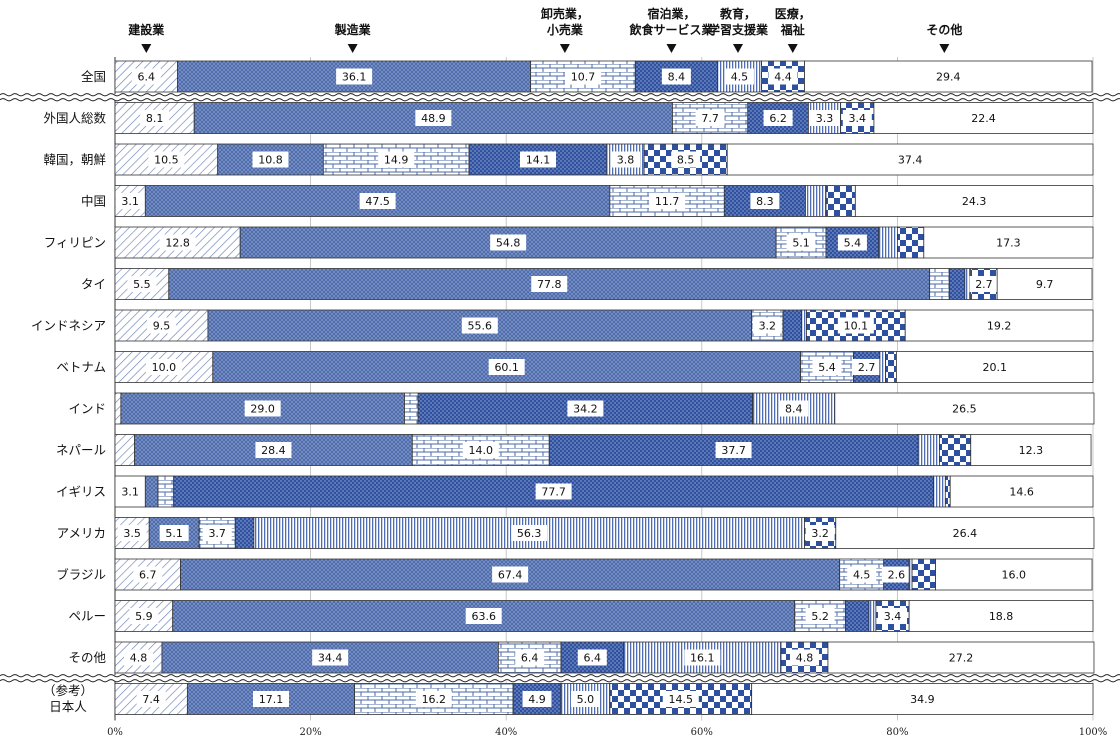 The image size is (1120, 742). I want to click on value-label: 14.0, so click(481, 450).